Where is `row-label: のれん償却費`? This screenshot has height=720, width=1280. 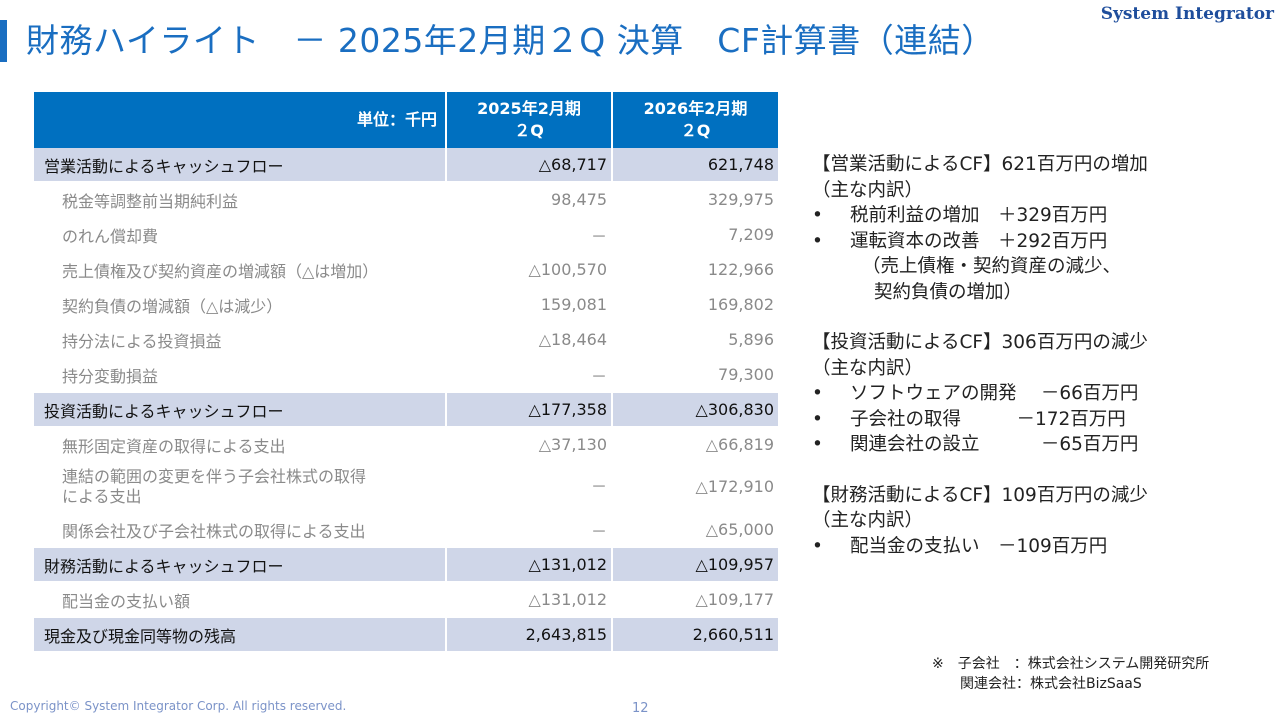
row-label: のれん償却費 is located at coordinates (240, 235).